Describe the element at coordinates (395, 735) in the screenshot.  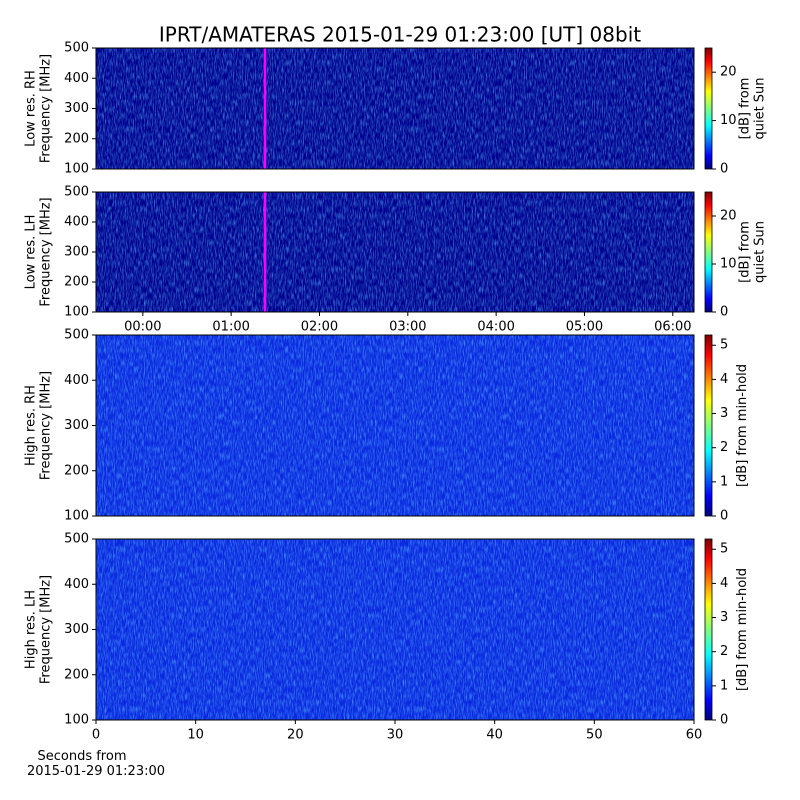
I see `x-tick-label: 30` at that location.